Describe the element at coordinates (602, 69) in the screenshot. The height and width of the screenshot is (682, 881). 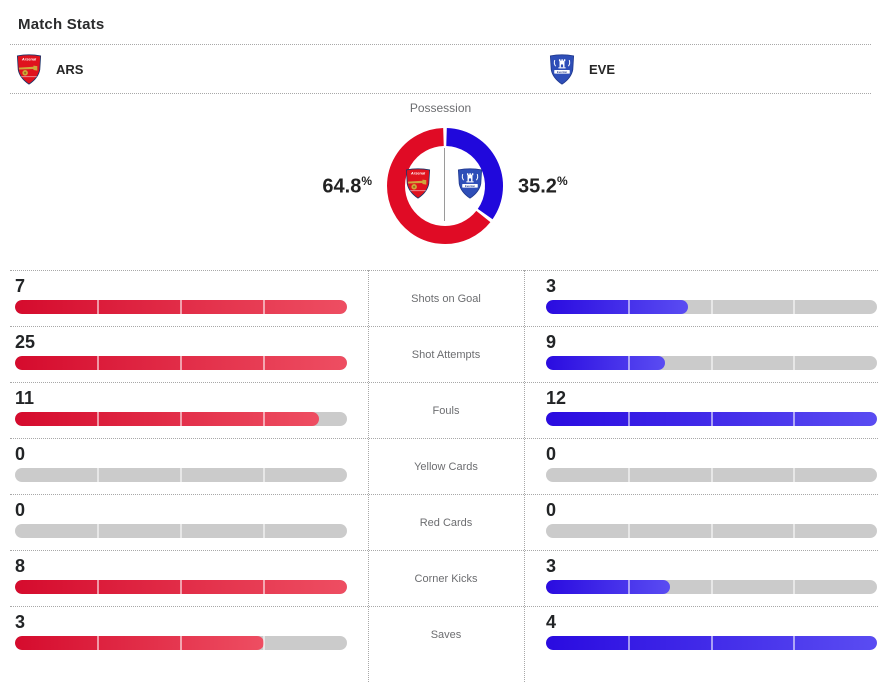
I see `away-team-abbr: EVE` at that location.